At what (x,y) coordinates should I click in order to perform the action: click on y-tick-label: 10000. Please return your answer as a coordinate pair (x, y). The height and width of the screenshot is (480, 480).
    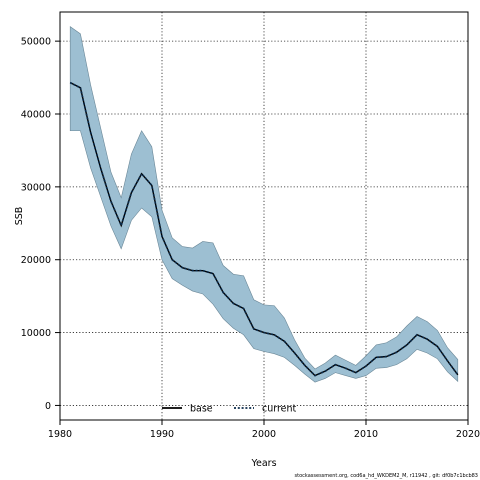
    Looking at the image, I should click on (36, 333).